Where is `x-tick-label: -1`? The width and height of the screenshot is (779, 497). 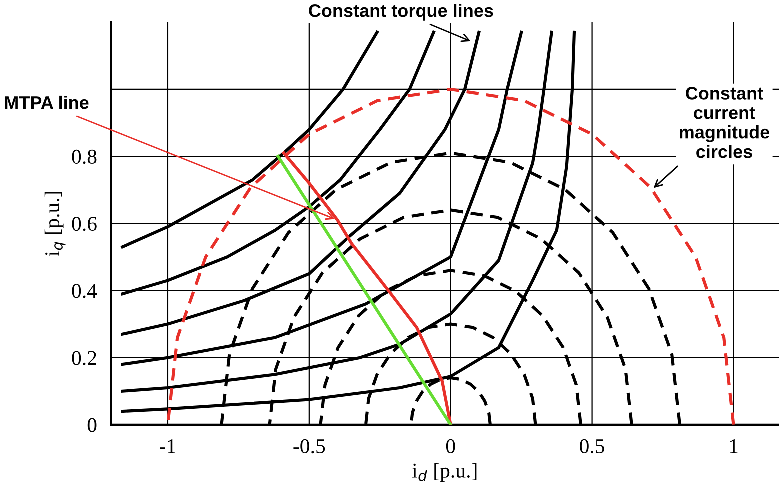 x-tick-label: -1 is located at coordinates (168, 447).